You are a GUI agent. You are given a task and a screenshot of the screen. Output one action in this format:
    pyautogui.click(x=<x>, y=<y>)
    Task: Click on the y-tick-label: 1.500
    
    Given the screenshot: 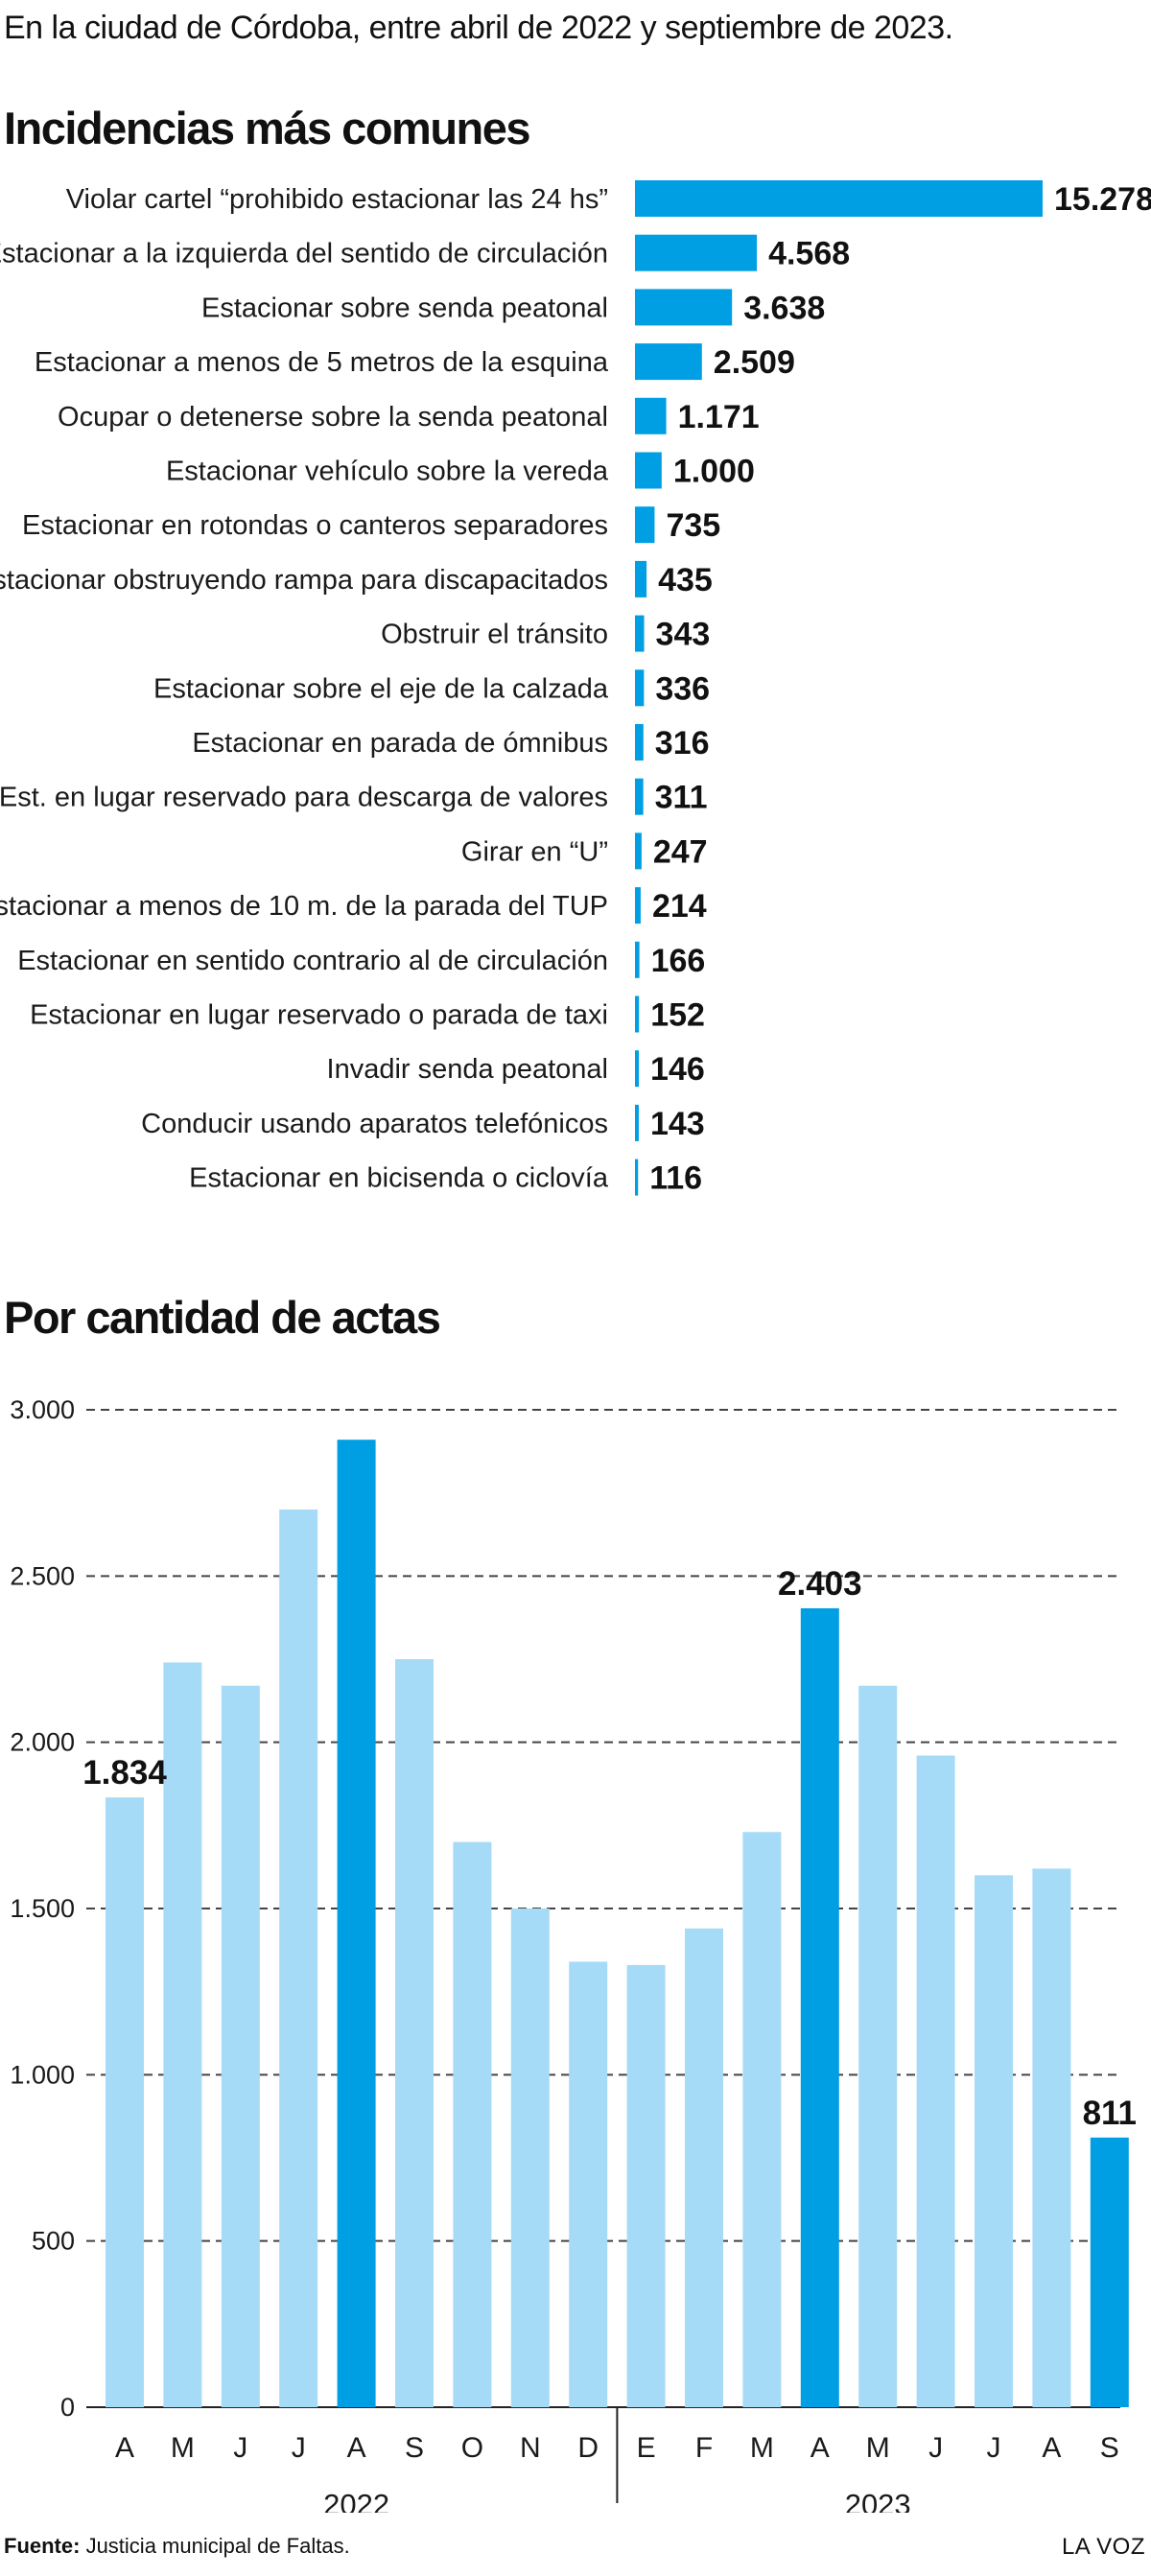 What is the action you would take?
    pyautogui.click(x=42, y=1908)
    